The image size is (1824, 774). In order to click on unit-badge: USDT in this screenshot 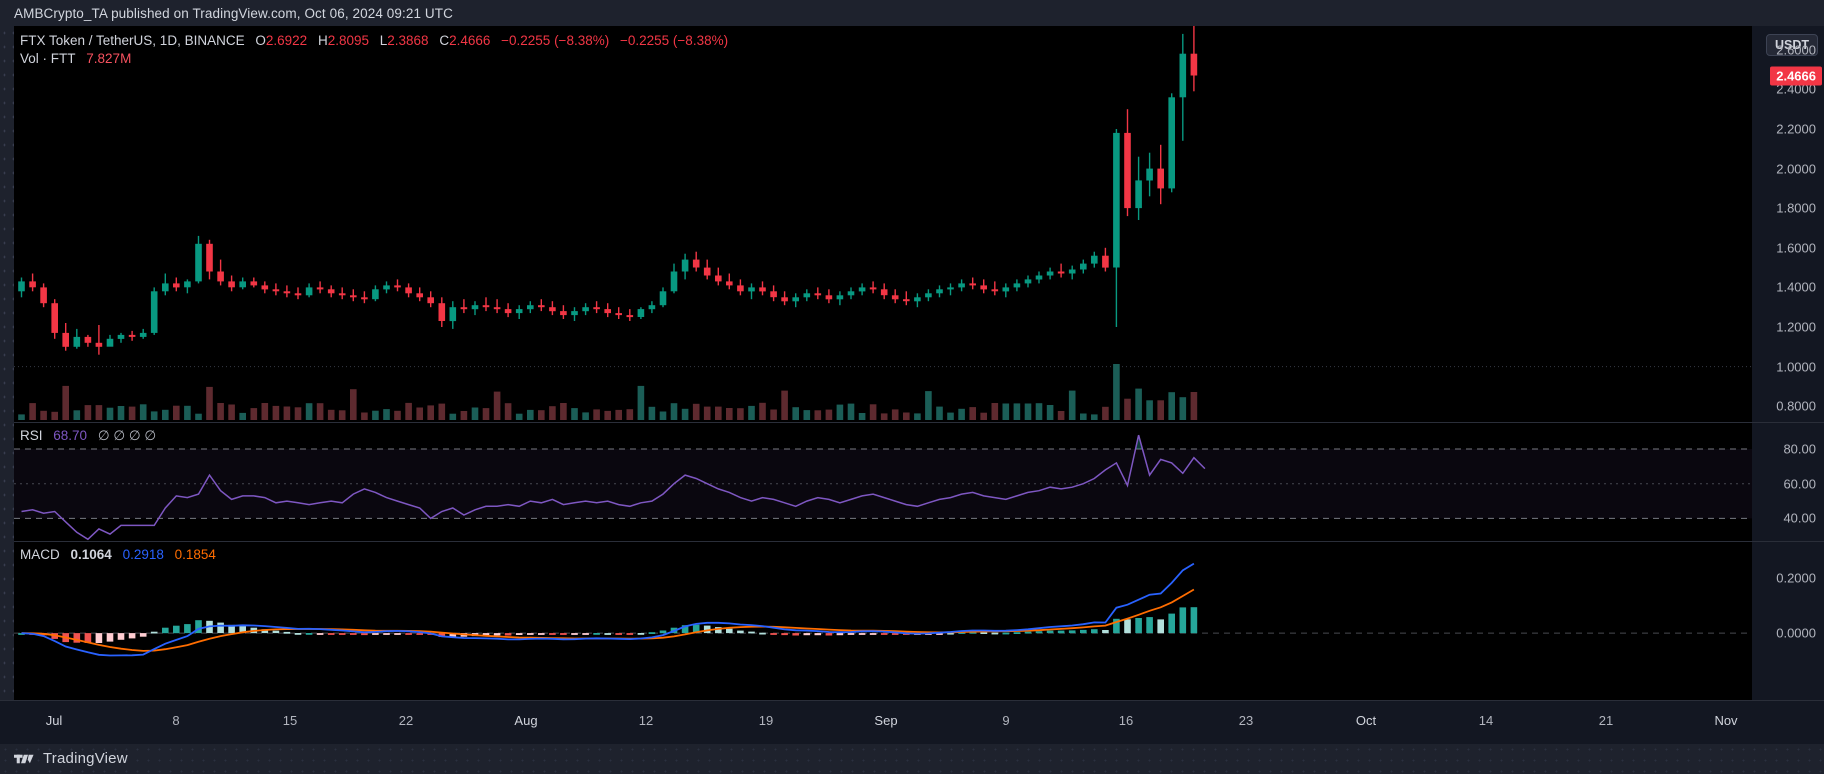, I will do `click(1791, 45)`.